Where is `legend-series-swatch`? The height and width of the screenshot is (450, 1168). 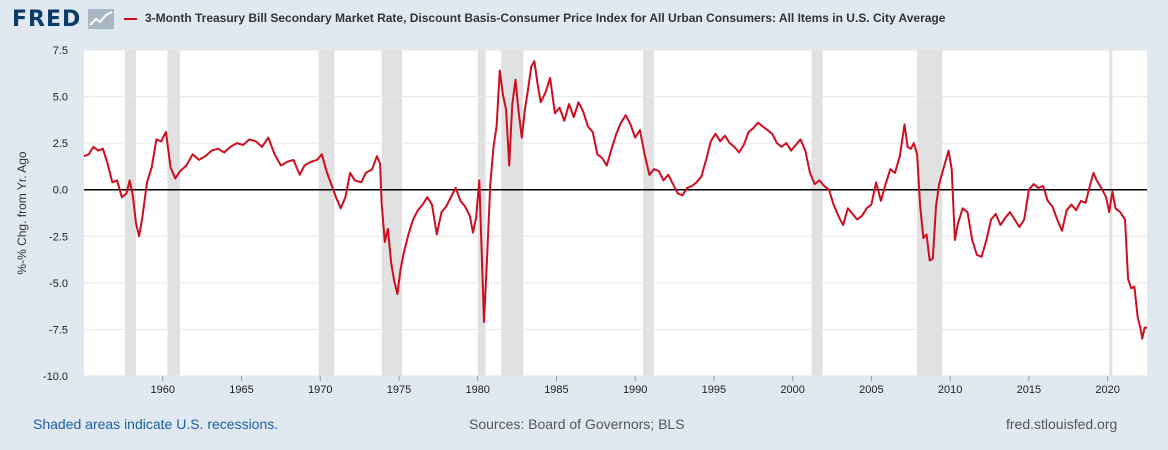
legend-series-swatch is located at coordinates (130, 19).